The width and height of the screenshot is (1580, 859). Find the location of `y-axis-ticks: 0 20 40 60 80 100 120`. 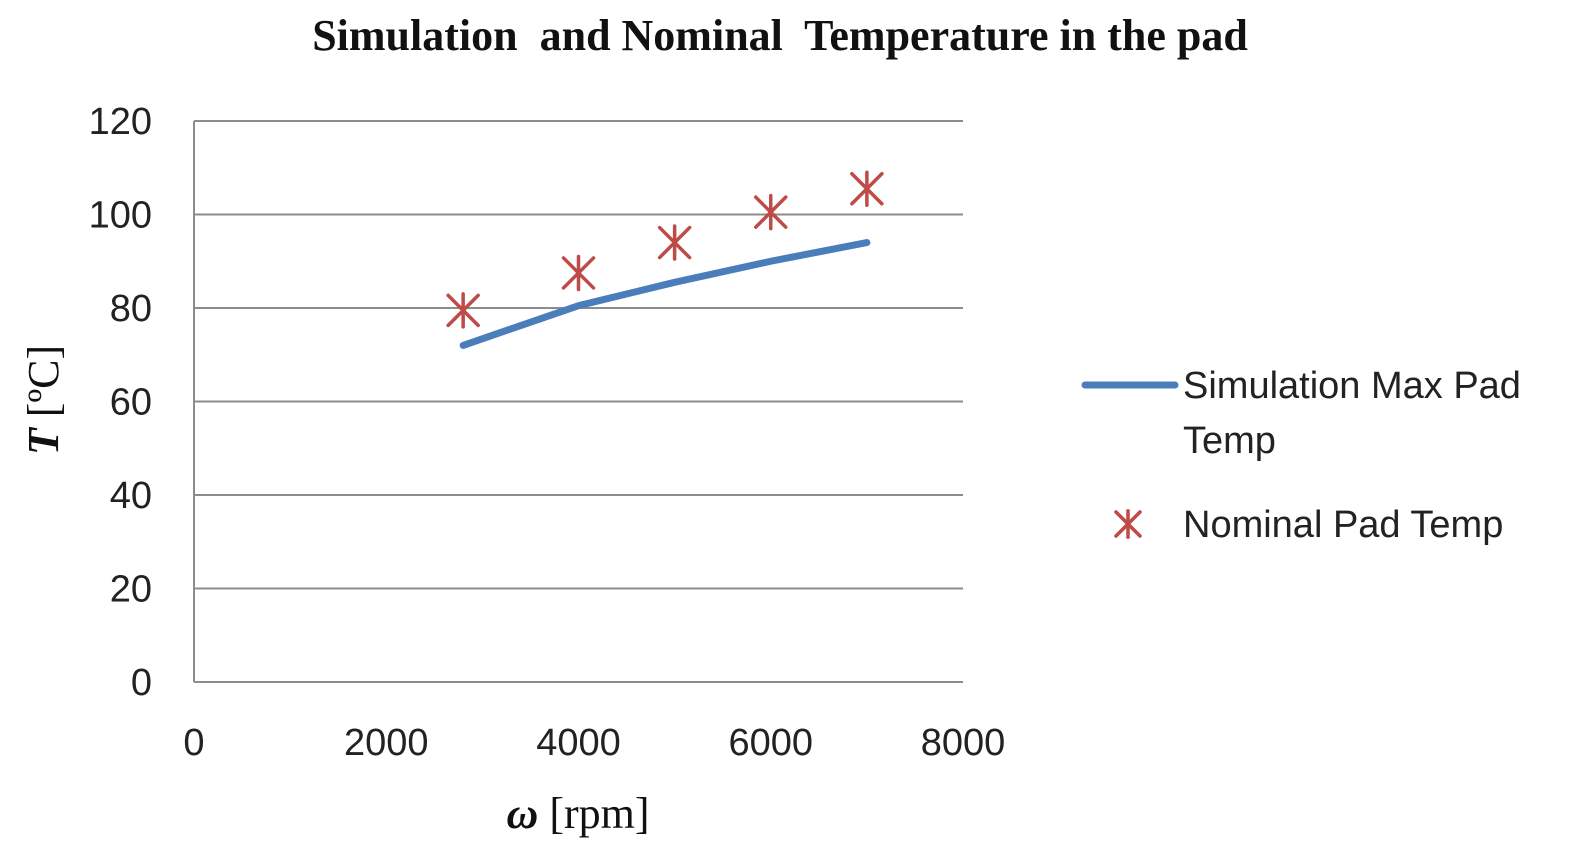

y-axis-ticks: 0 20 40 60 80 100 120 is located at coordinates (120, 402).